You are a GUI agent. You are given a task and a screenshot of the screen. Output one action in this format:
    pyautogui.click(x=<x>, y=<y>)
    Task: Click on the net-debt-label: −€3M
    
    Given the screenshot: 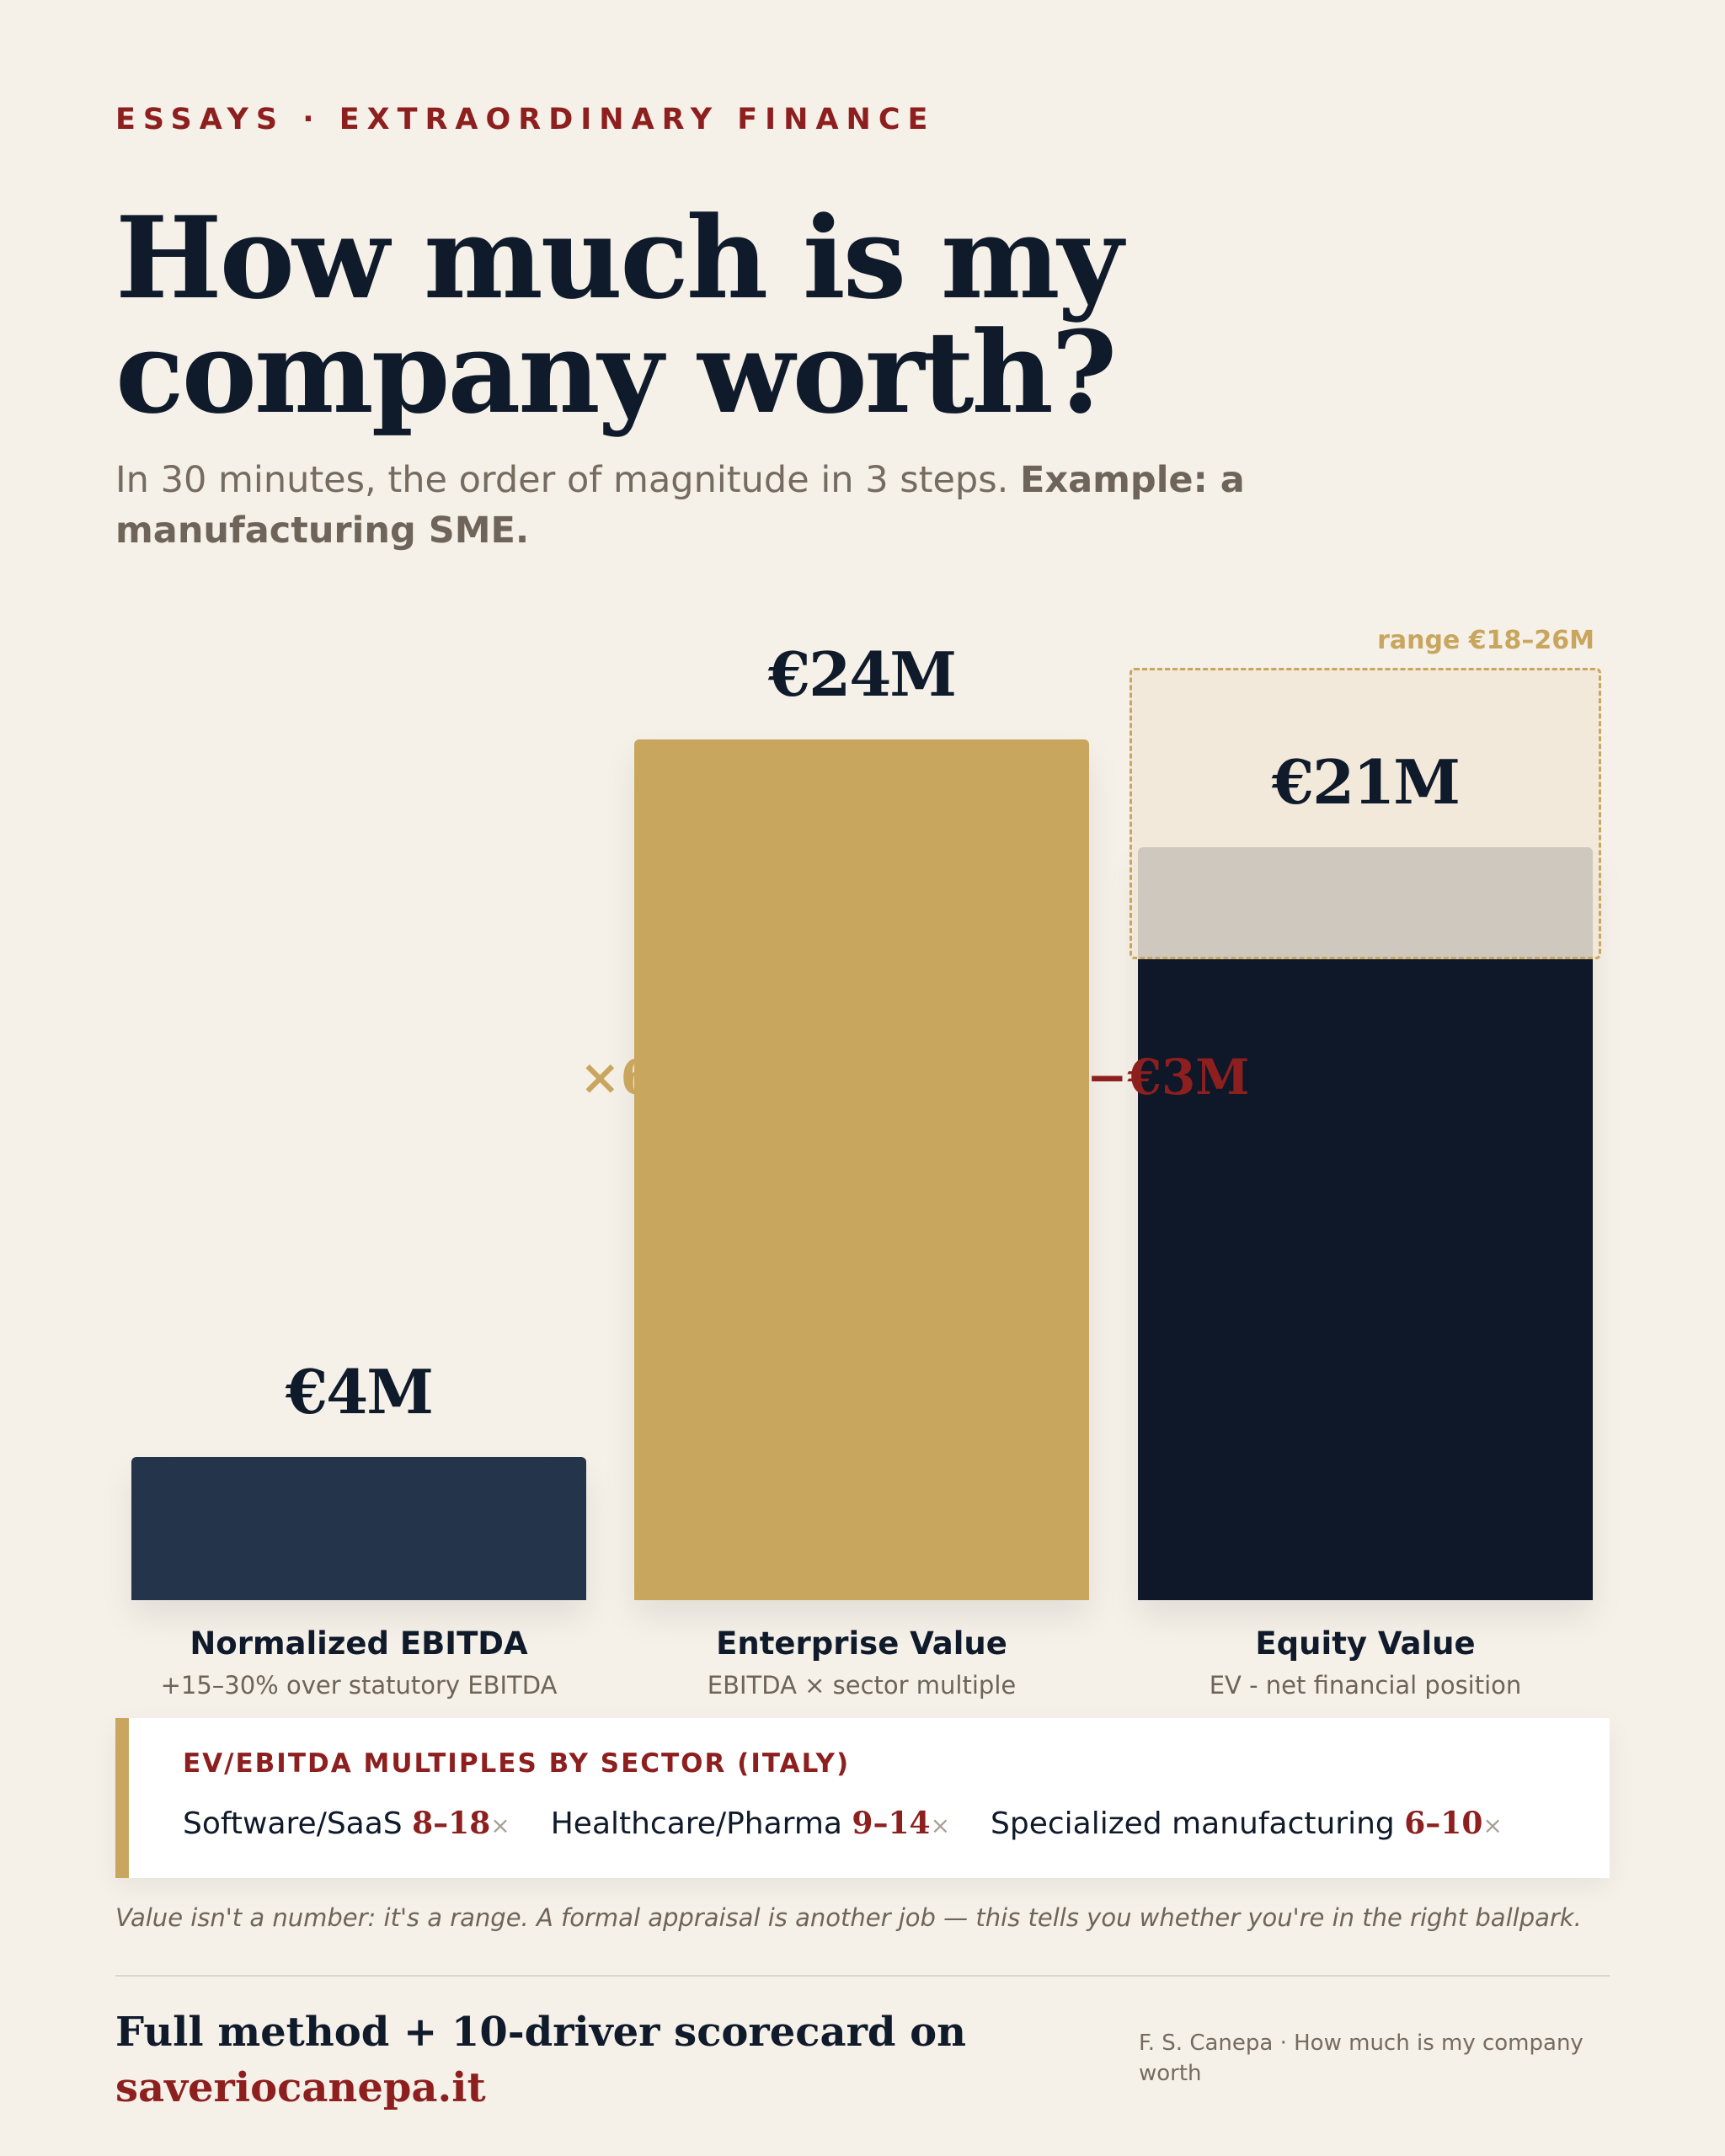 What is the action you would take?
    pyautogui.click(x=1168, y=1077)
    